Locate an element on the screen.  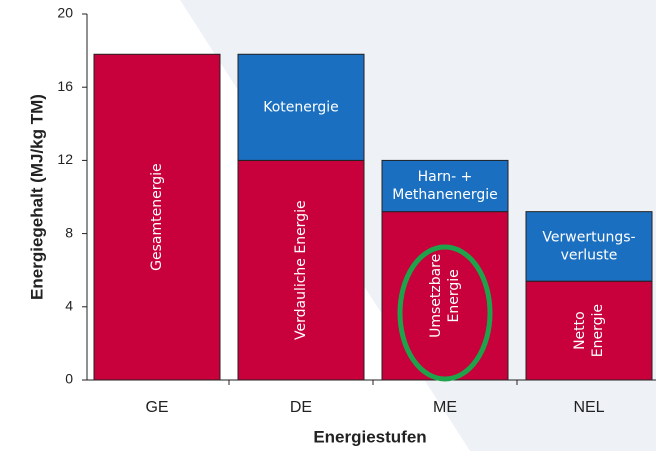
segment-label: verluste is located at coordinates (589, 255).